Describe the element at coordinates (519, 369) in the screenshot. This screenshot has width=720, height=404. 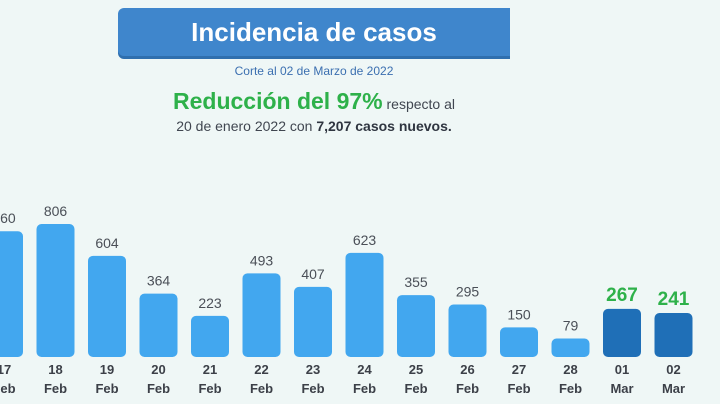
I see `tick-day-10: 27` at that location.